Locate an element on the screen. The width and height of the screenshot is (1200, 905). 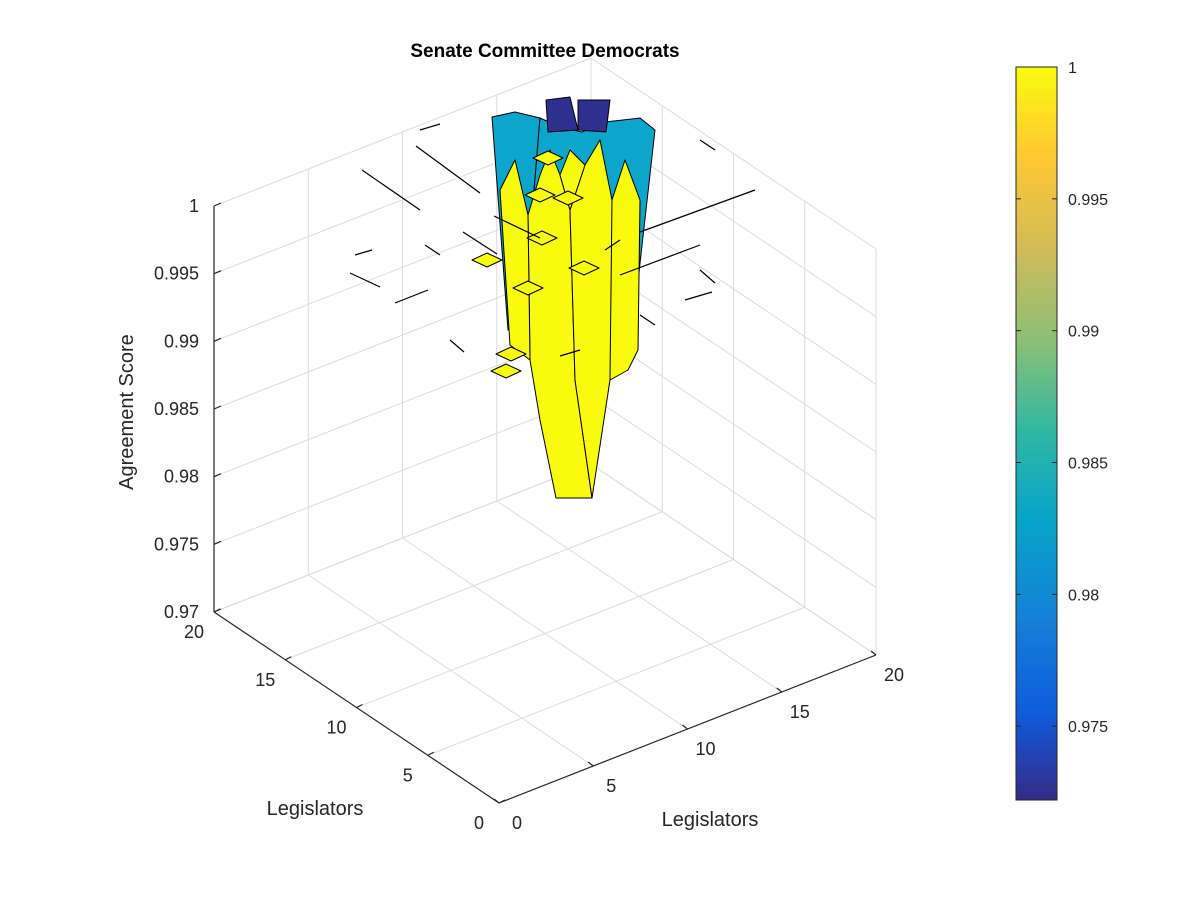
colorbar-tick-label: 0.975 is located at coordinates (1088, 727).